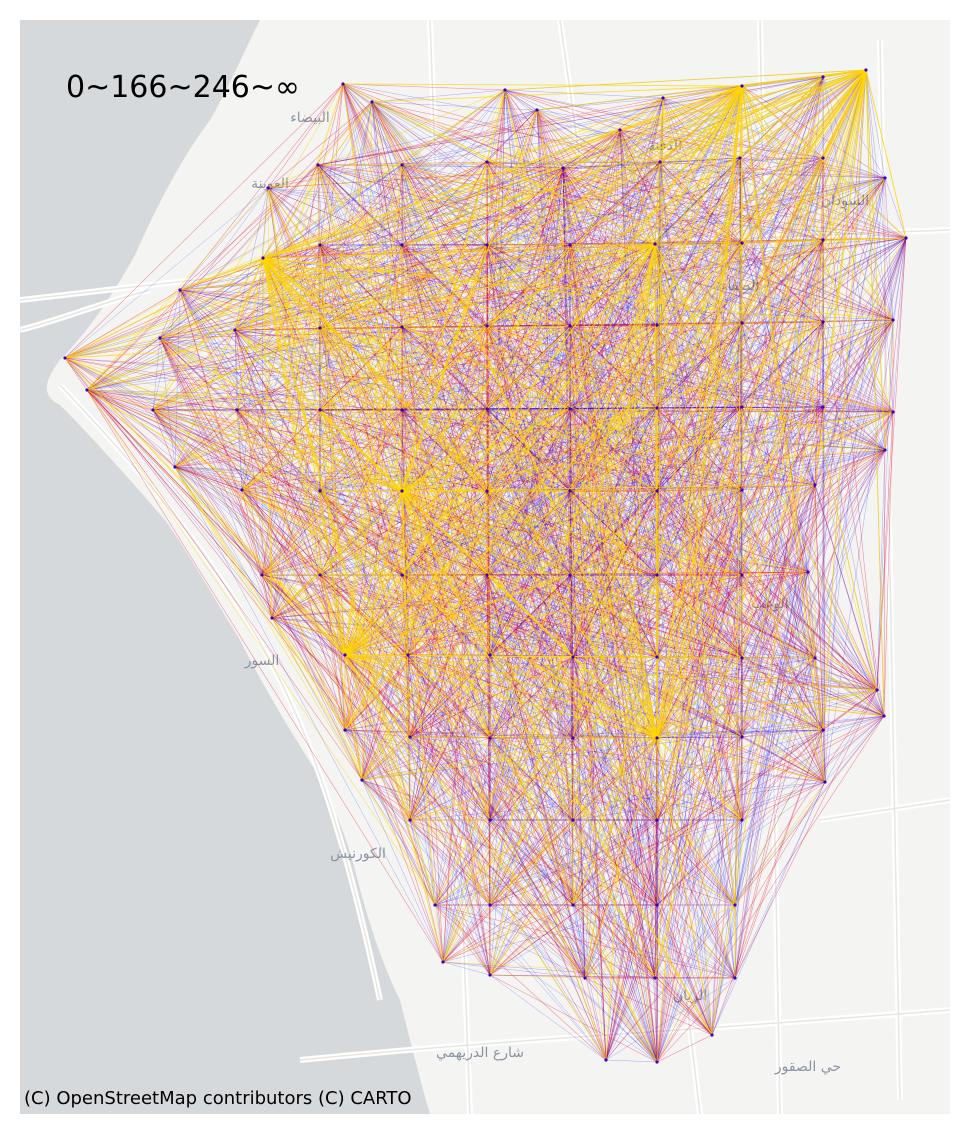 Image resolution: width=969 pixels, height=1134 pixels. Describe the element at coordinates (262, 661) in the screenshot. I see `basemap-place-label: السور` at that location.